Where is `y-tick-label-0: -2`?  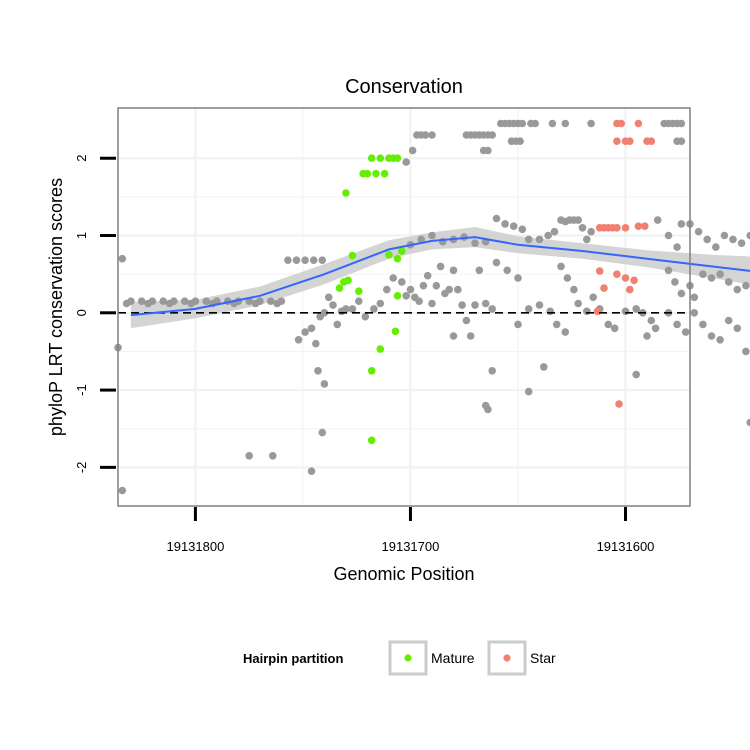 y-tick-label-0: -2 is located at coordinates (81, 468).